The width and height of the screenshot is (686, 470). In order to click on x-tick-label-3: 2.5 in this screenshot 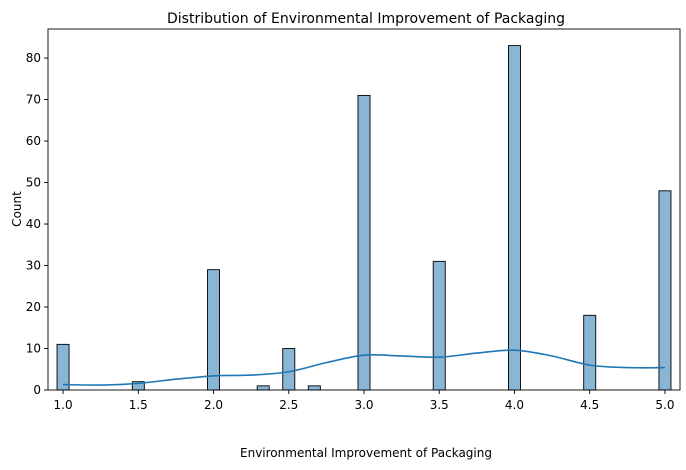, I will do `click(288, 405)`.